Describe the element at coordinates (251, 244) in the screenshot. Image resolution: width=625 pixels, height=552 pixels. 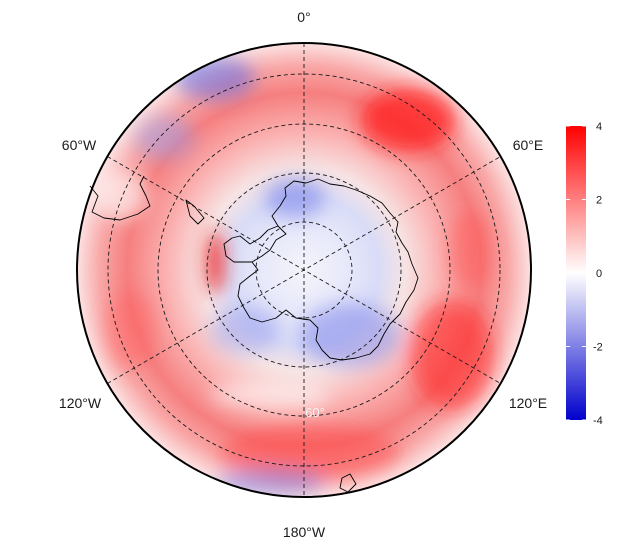
I see `antarctic-peninsula-coastline` at that location.